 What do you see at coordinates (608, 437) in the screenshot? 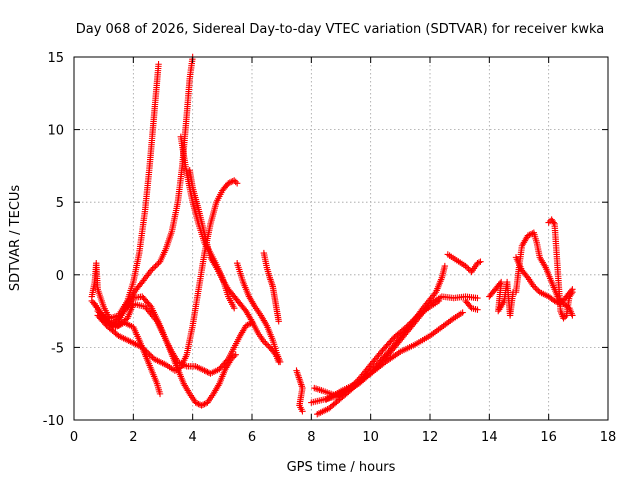
I see `x-tick-label: 18` at bounding box center [608, 437].